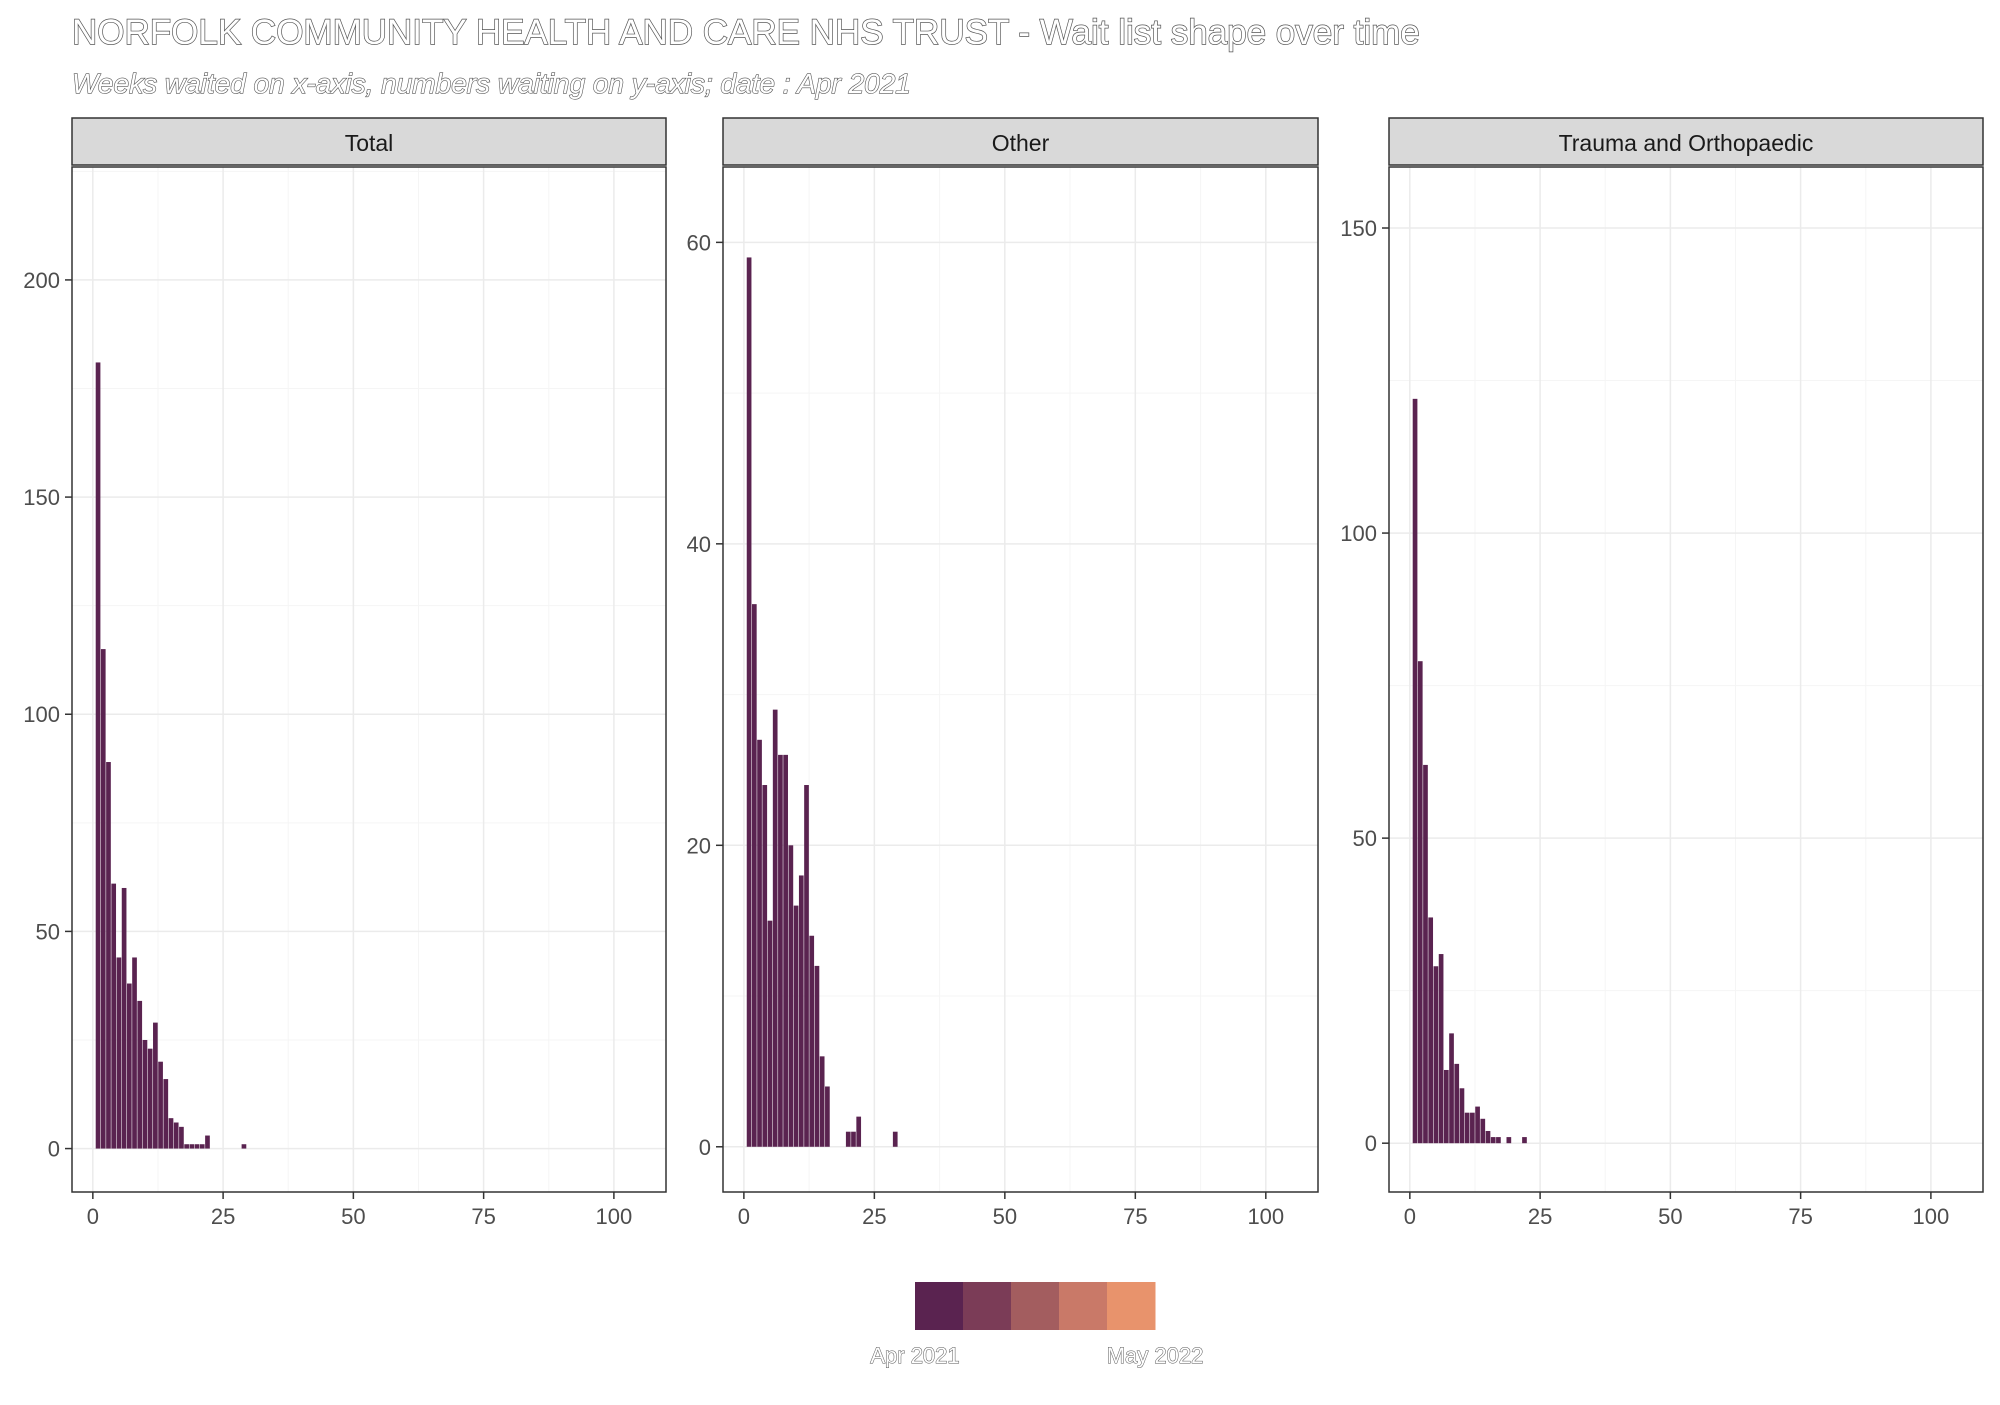 The width and height of the screenshot is (2000, 1405). I want to click on legend-end-label: May 2022, so click(1155, 1355).